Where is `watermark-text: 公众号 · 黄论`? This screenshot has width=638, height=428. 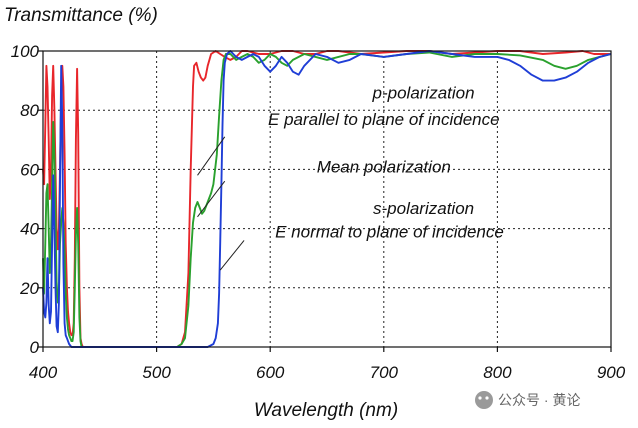
watermark-text: 公众号 · 黄论 is located at coordinates (539, 400).